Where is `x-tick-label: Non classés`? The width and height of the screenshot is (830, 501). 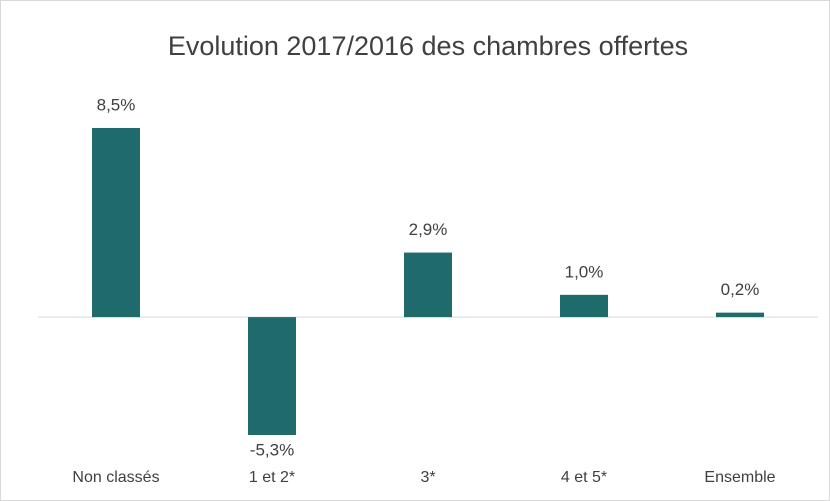
x-tick-label: Non classés is located at coordinates (115, 477).